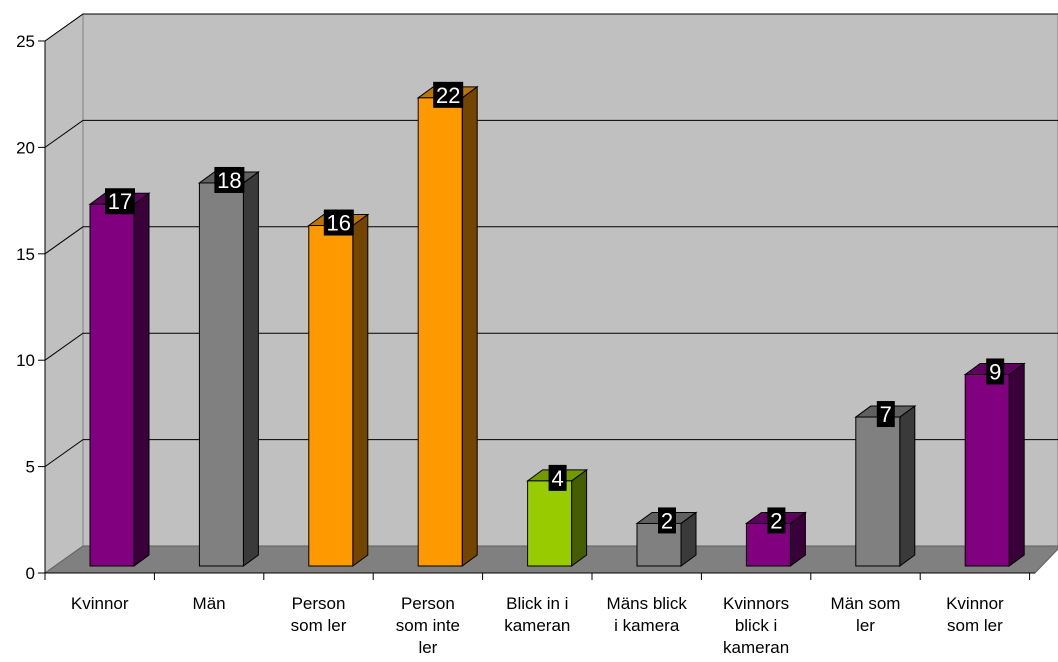 Image resolution: width=1058 pixels, height=662 pixels. What do you see at coordinates (537, 603) in the screenshot?
I see `x-tick-label-line: Blick in i` at bounding box center [537, 603].